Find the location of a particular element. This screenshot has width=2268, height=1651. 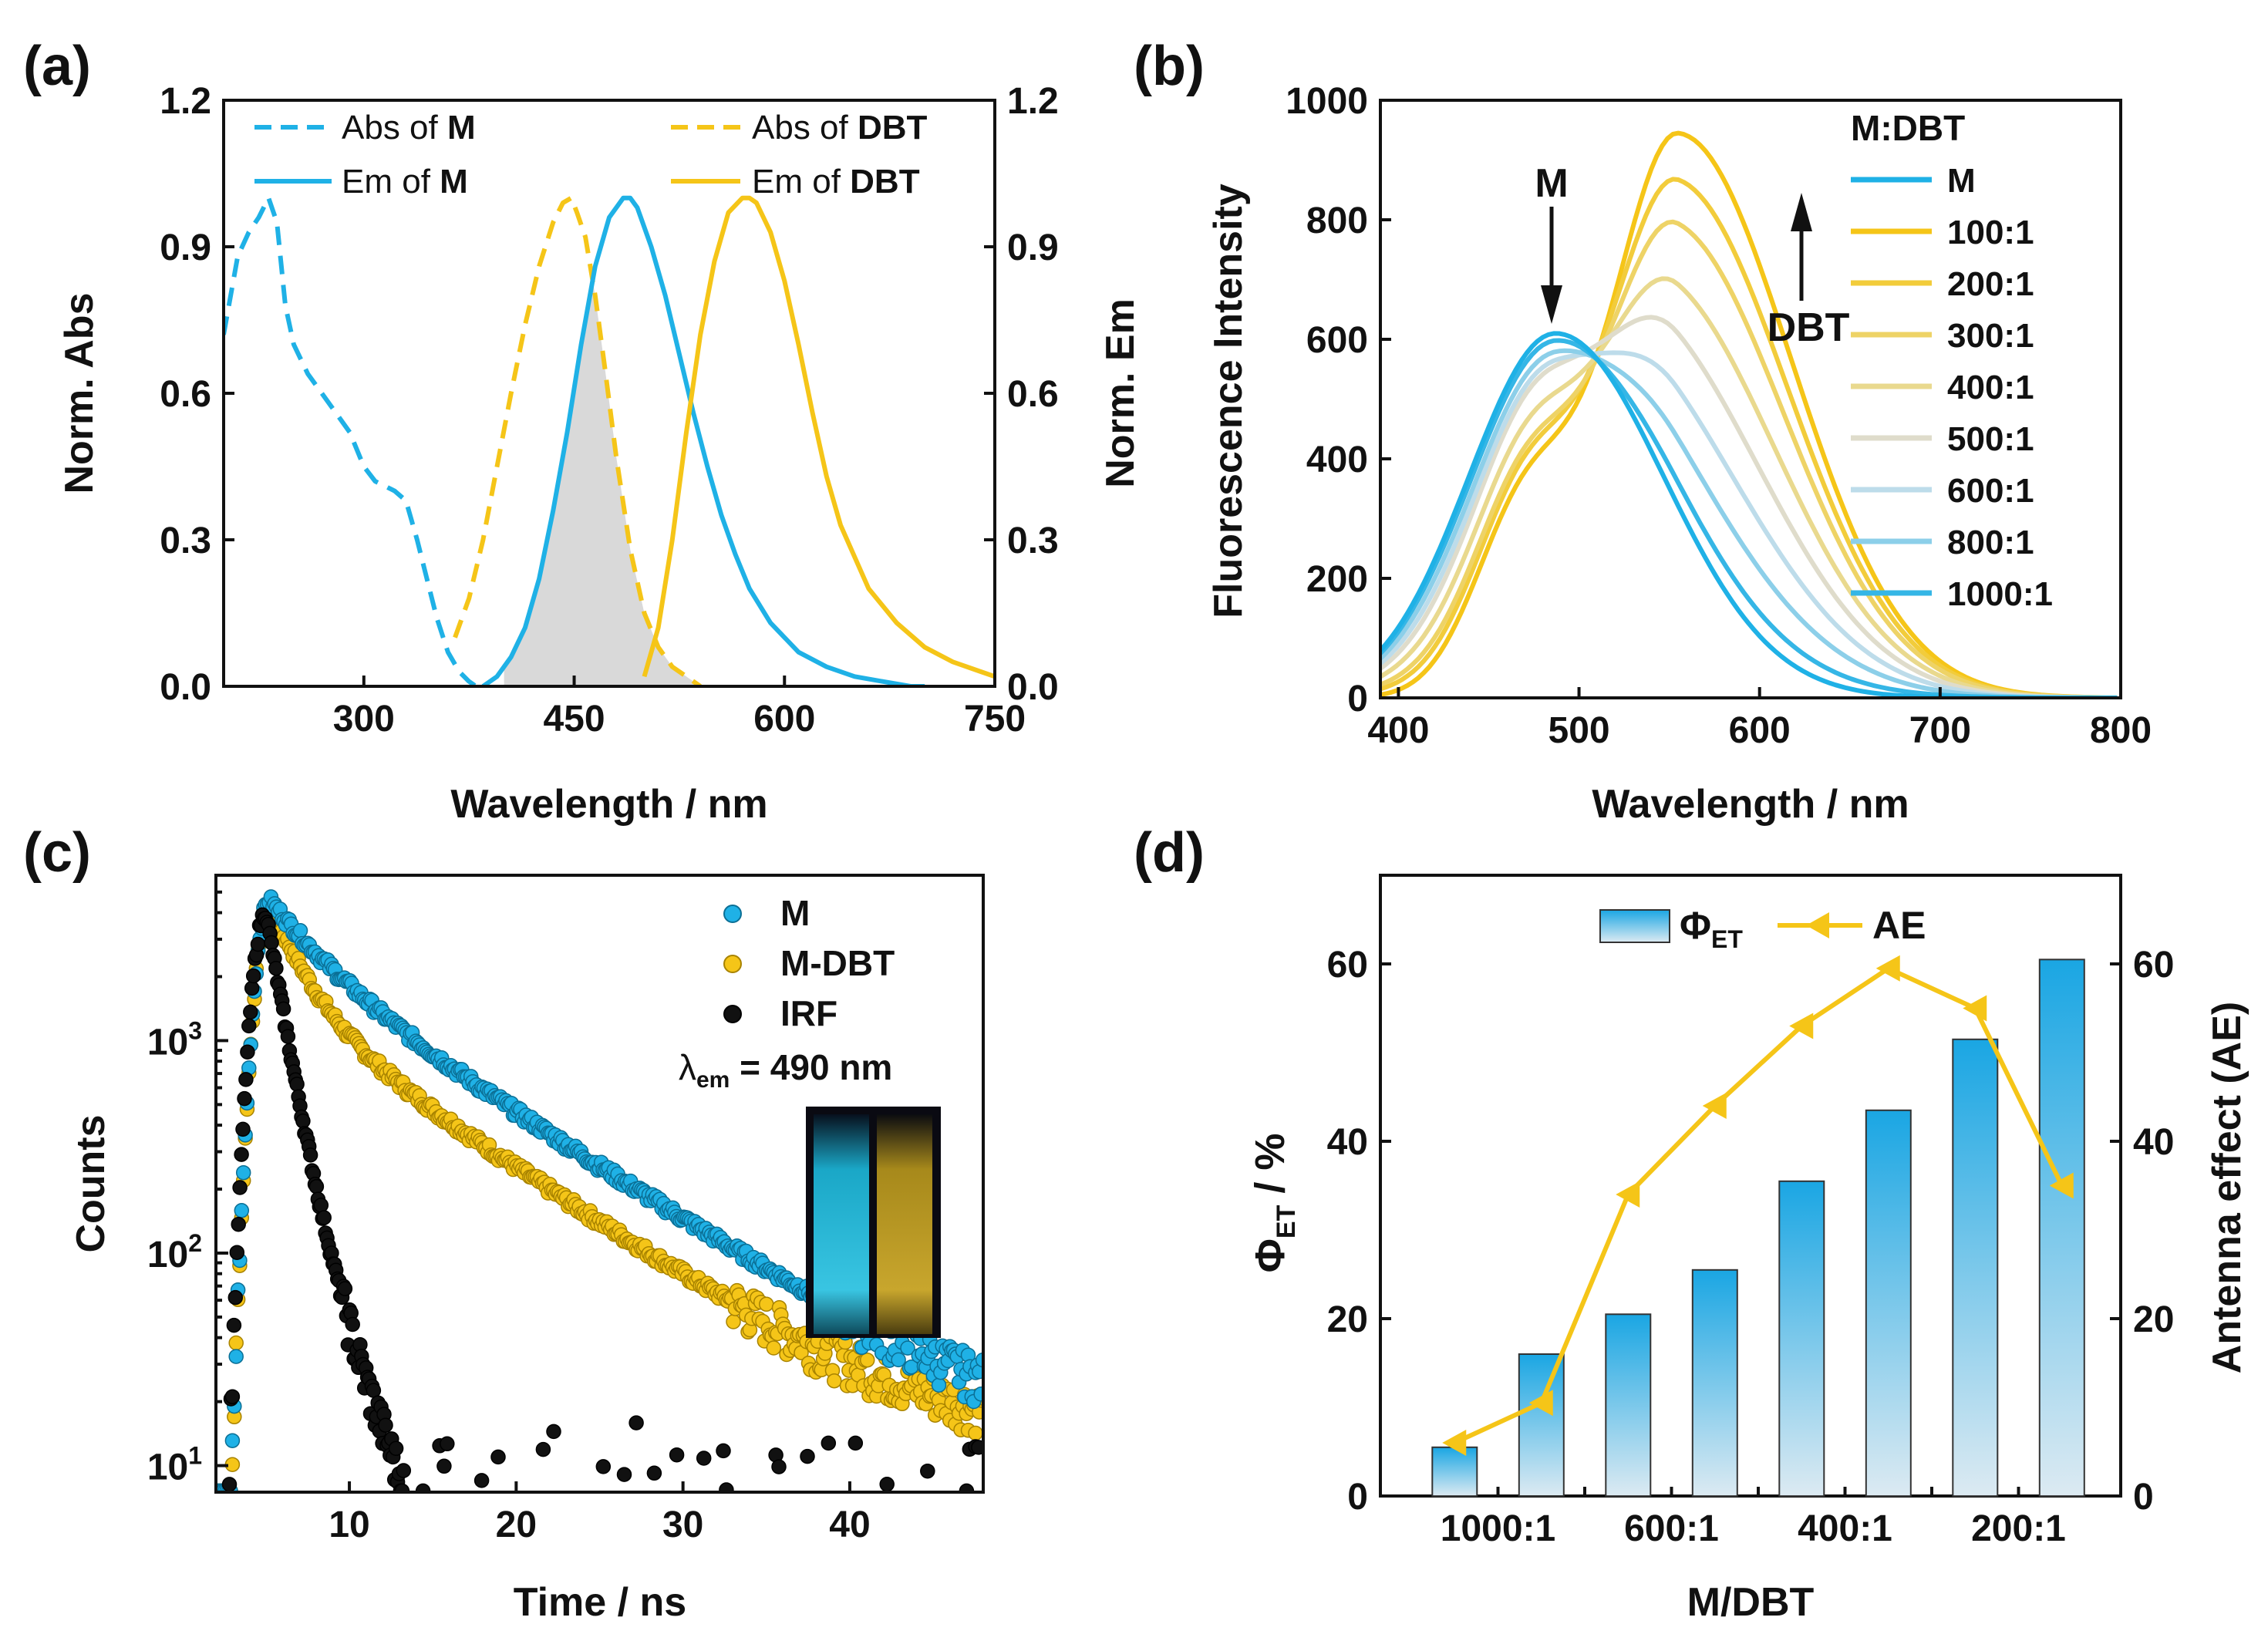

panel-a-legend: Abs of M Abs of DBT Em of M Em of DBT is located at coordinates (591, 155).